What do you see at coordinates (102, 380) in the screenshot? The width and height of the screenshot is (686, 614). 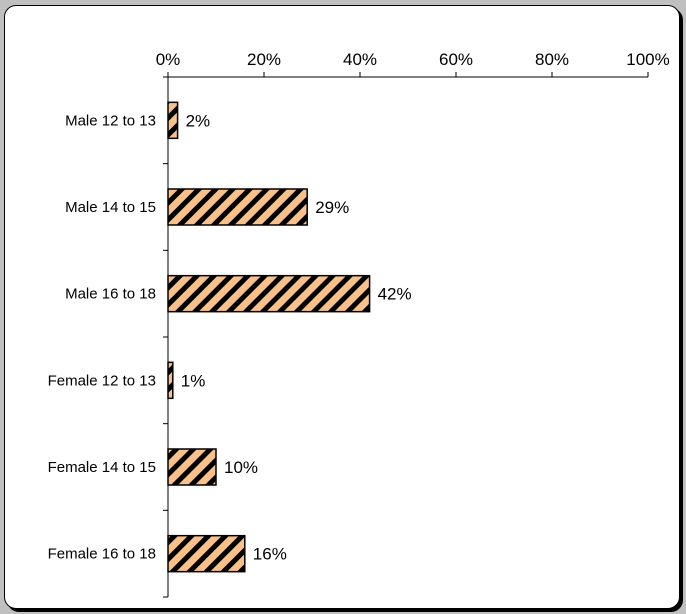 I see `category-label: Female 12 to 13` at bounding box center [102, 380].